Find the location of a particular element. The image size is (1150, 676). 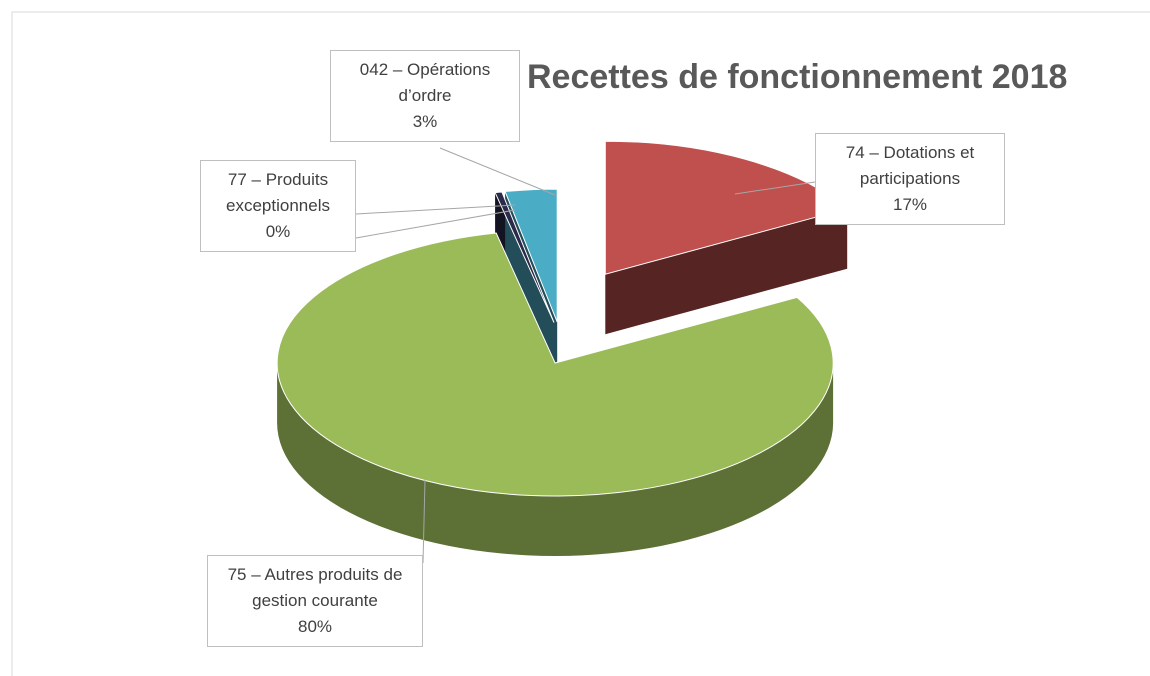

data-label: 74 – Dotations et participations 17% is located at coordinates (910, 179).